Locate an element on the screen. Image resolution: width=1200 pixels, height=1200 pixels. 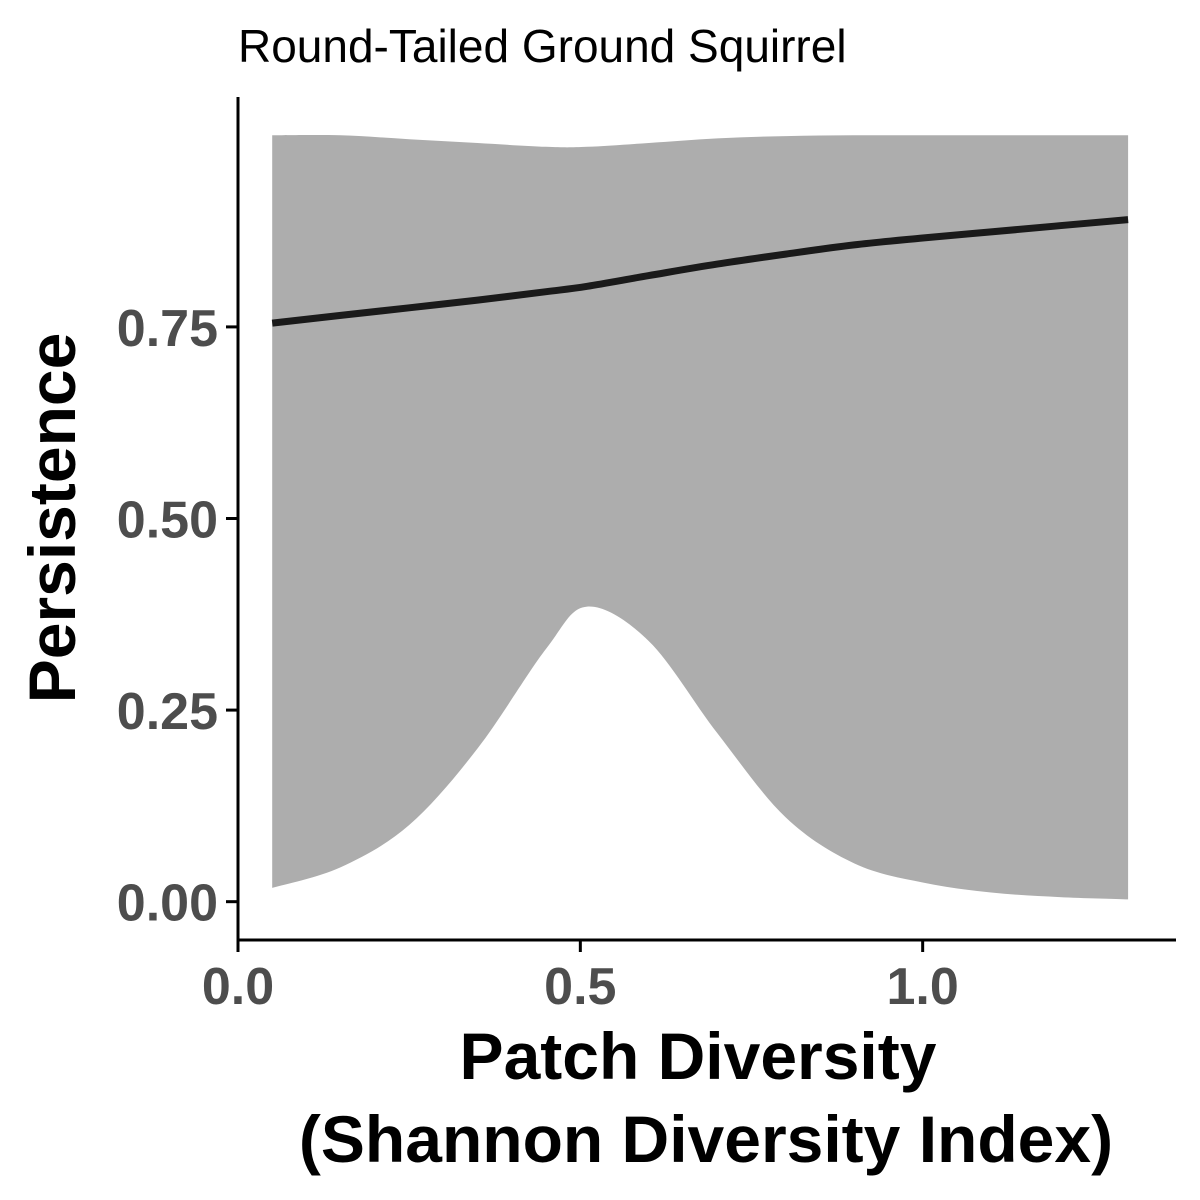
y-tick-label: 0.25 is located at coordinates (167, 712).